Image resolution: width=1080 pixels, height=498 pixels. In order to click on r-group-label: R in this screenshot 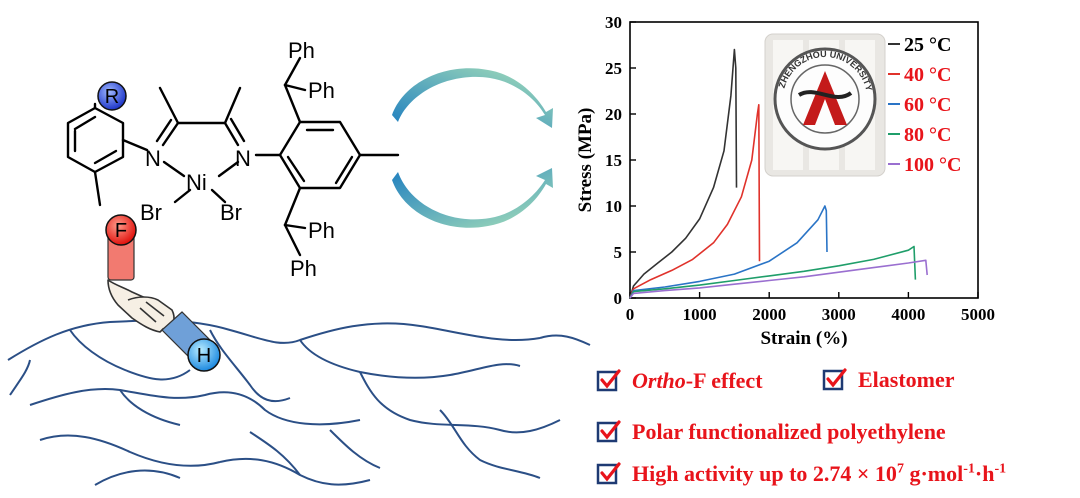, I will do `click(112, 97)`.